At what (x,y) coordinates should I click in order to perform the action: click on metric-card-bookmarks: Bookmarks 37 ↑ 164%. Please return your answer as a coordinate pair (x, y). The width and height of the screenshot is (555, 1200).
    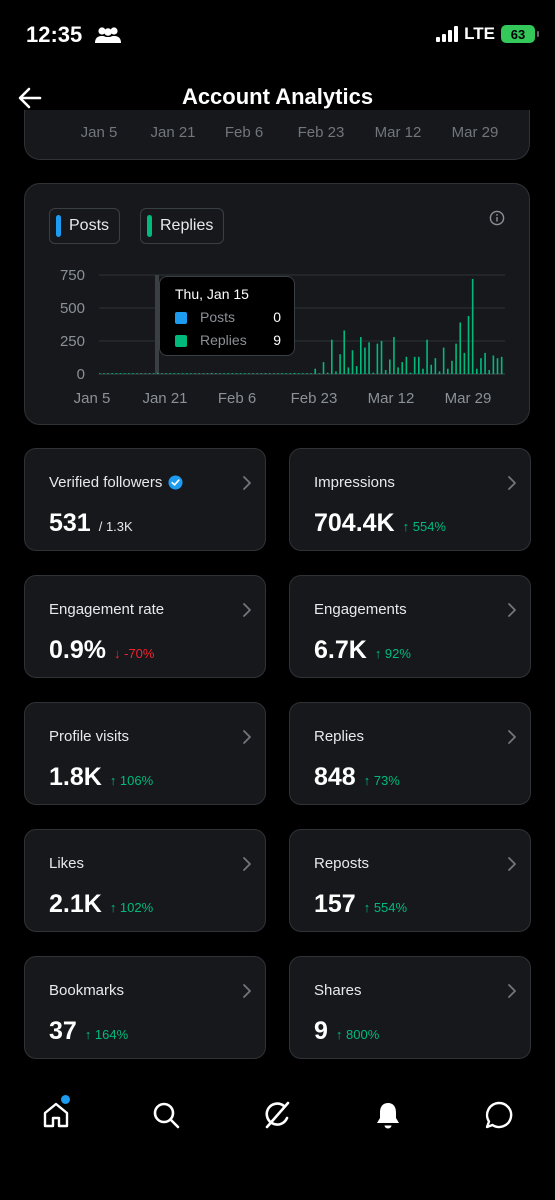
    Looking at the image, I should click on (145, 1007).